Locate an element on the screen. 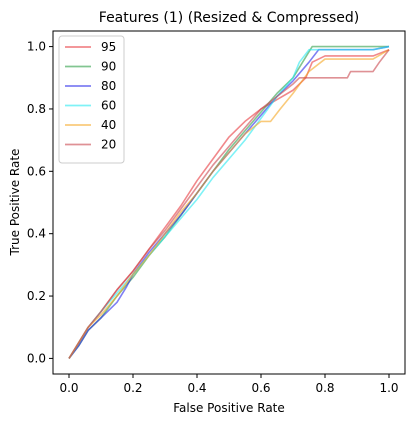 The image size is (412, 427). legend-label-40: 40 is located at coordinates (108, 125).